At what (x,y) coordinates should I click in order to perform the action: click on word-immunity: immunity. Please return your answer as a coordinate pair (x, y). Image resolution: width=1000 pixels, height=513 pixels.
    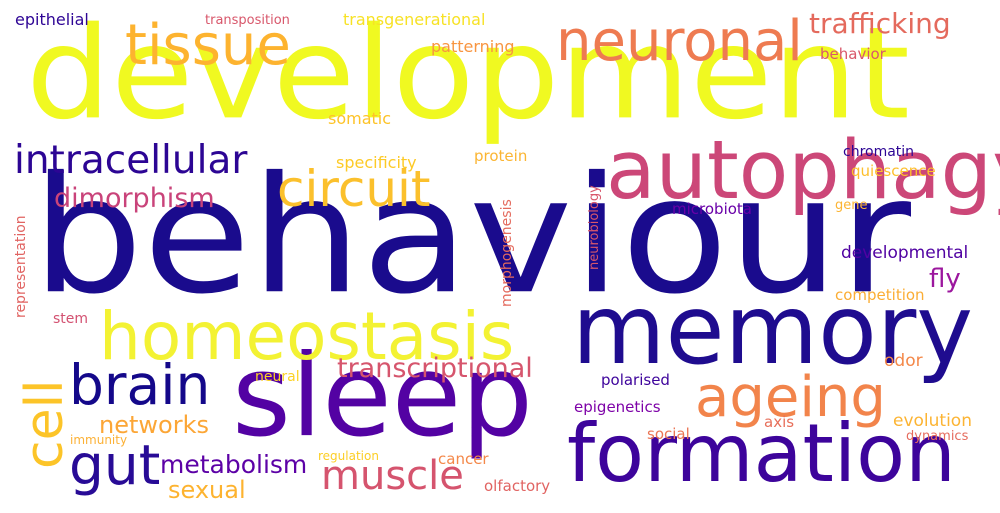
    Looking at the image, I should click on (99, 440).